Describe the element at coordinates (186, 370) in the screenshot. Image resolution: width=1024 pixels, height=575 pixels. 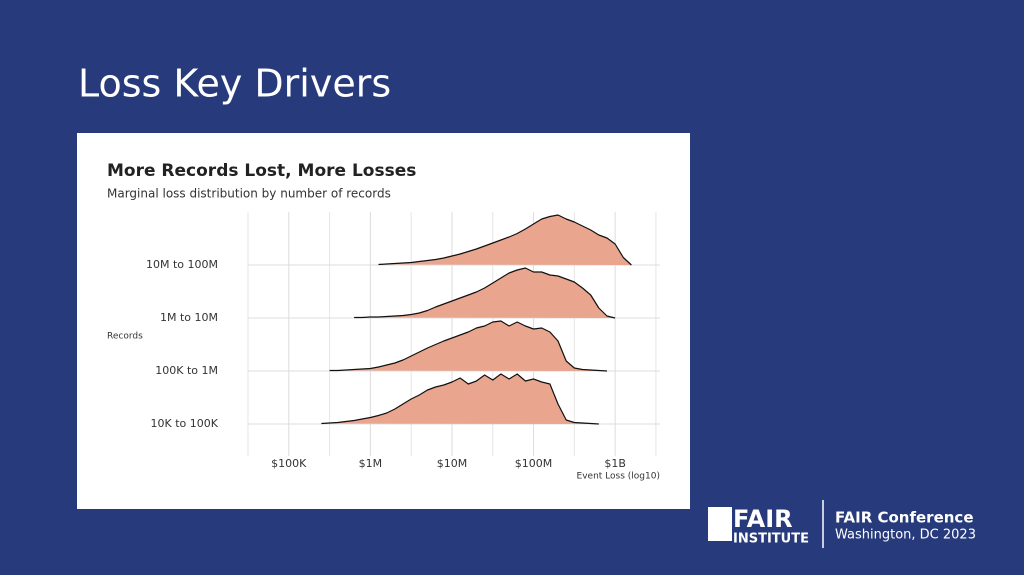
I see `y-tick-label: 100K to 1M` at that location.